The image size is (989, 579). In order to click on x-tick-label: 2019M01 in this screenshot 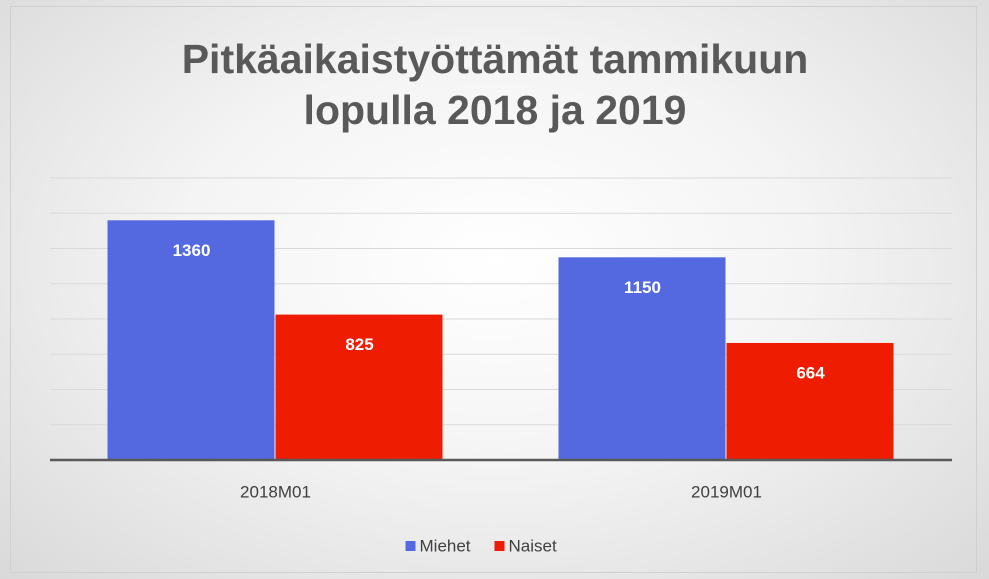, I will do `click(726, 491)`.